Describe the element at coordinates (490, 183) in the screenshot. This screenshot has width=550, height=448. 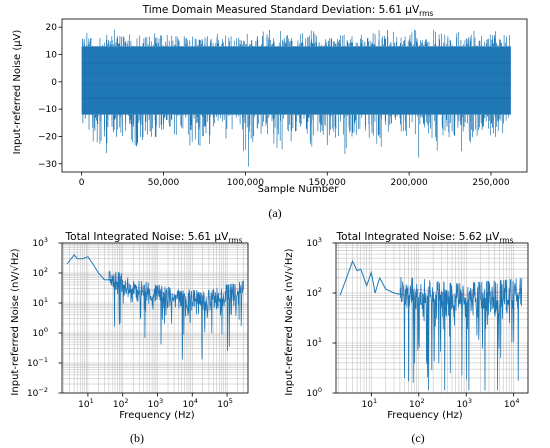
I see `x-tick-label-a: 250,000` at that location.